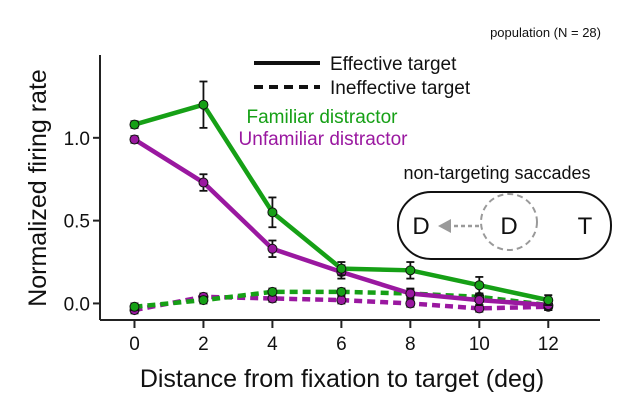  I want to click on inset-left-letter: D, so click(420, 226).